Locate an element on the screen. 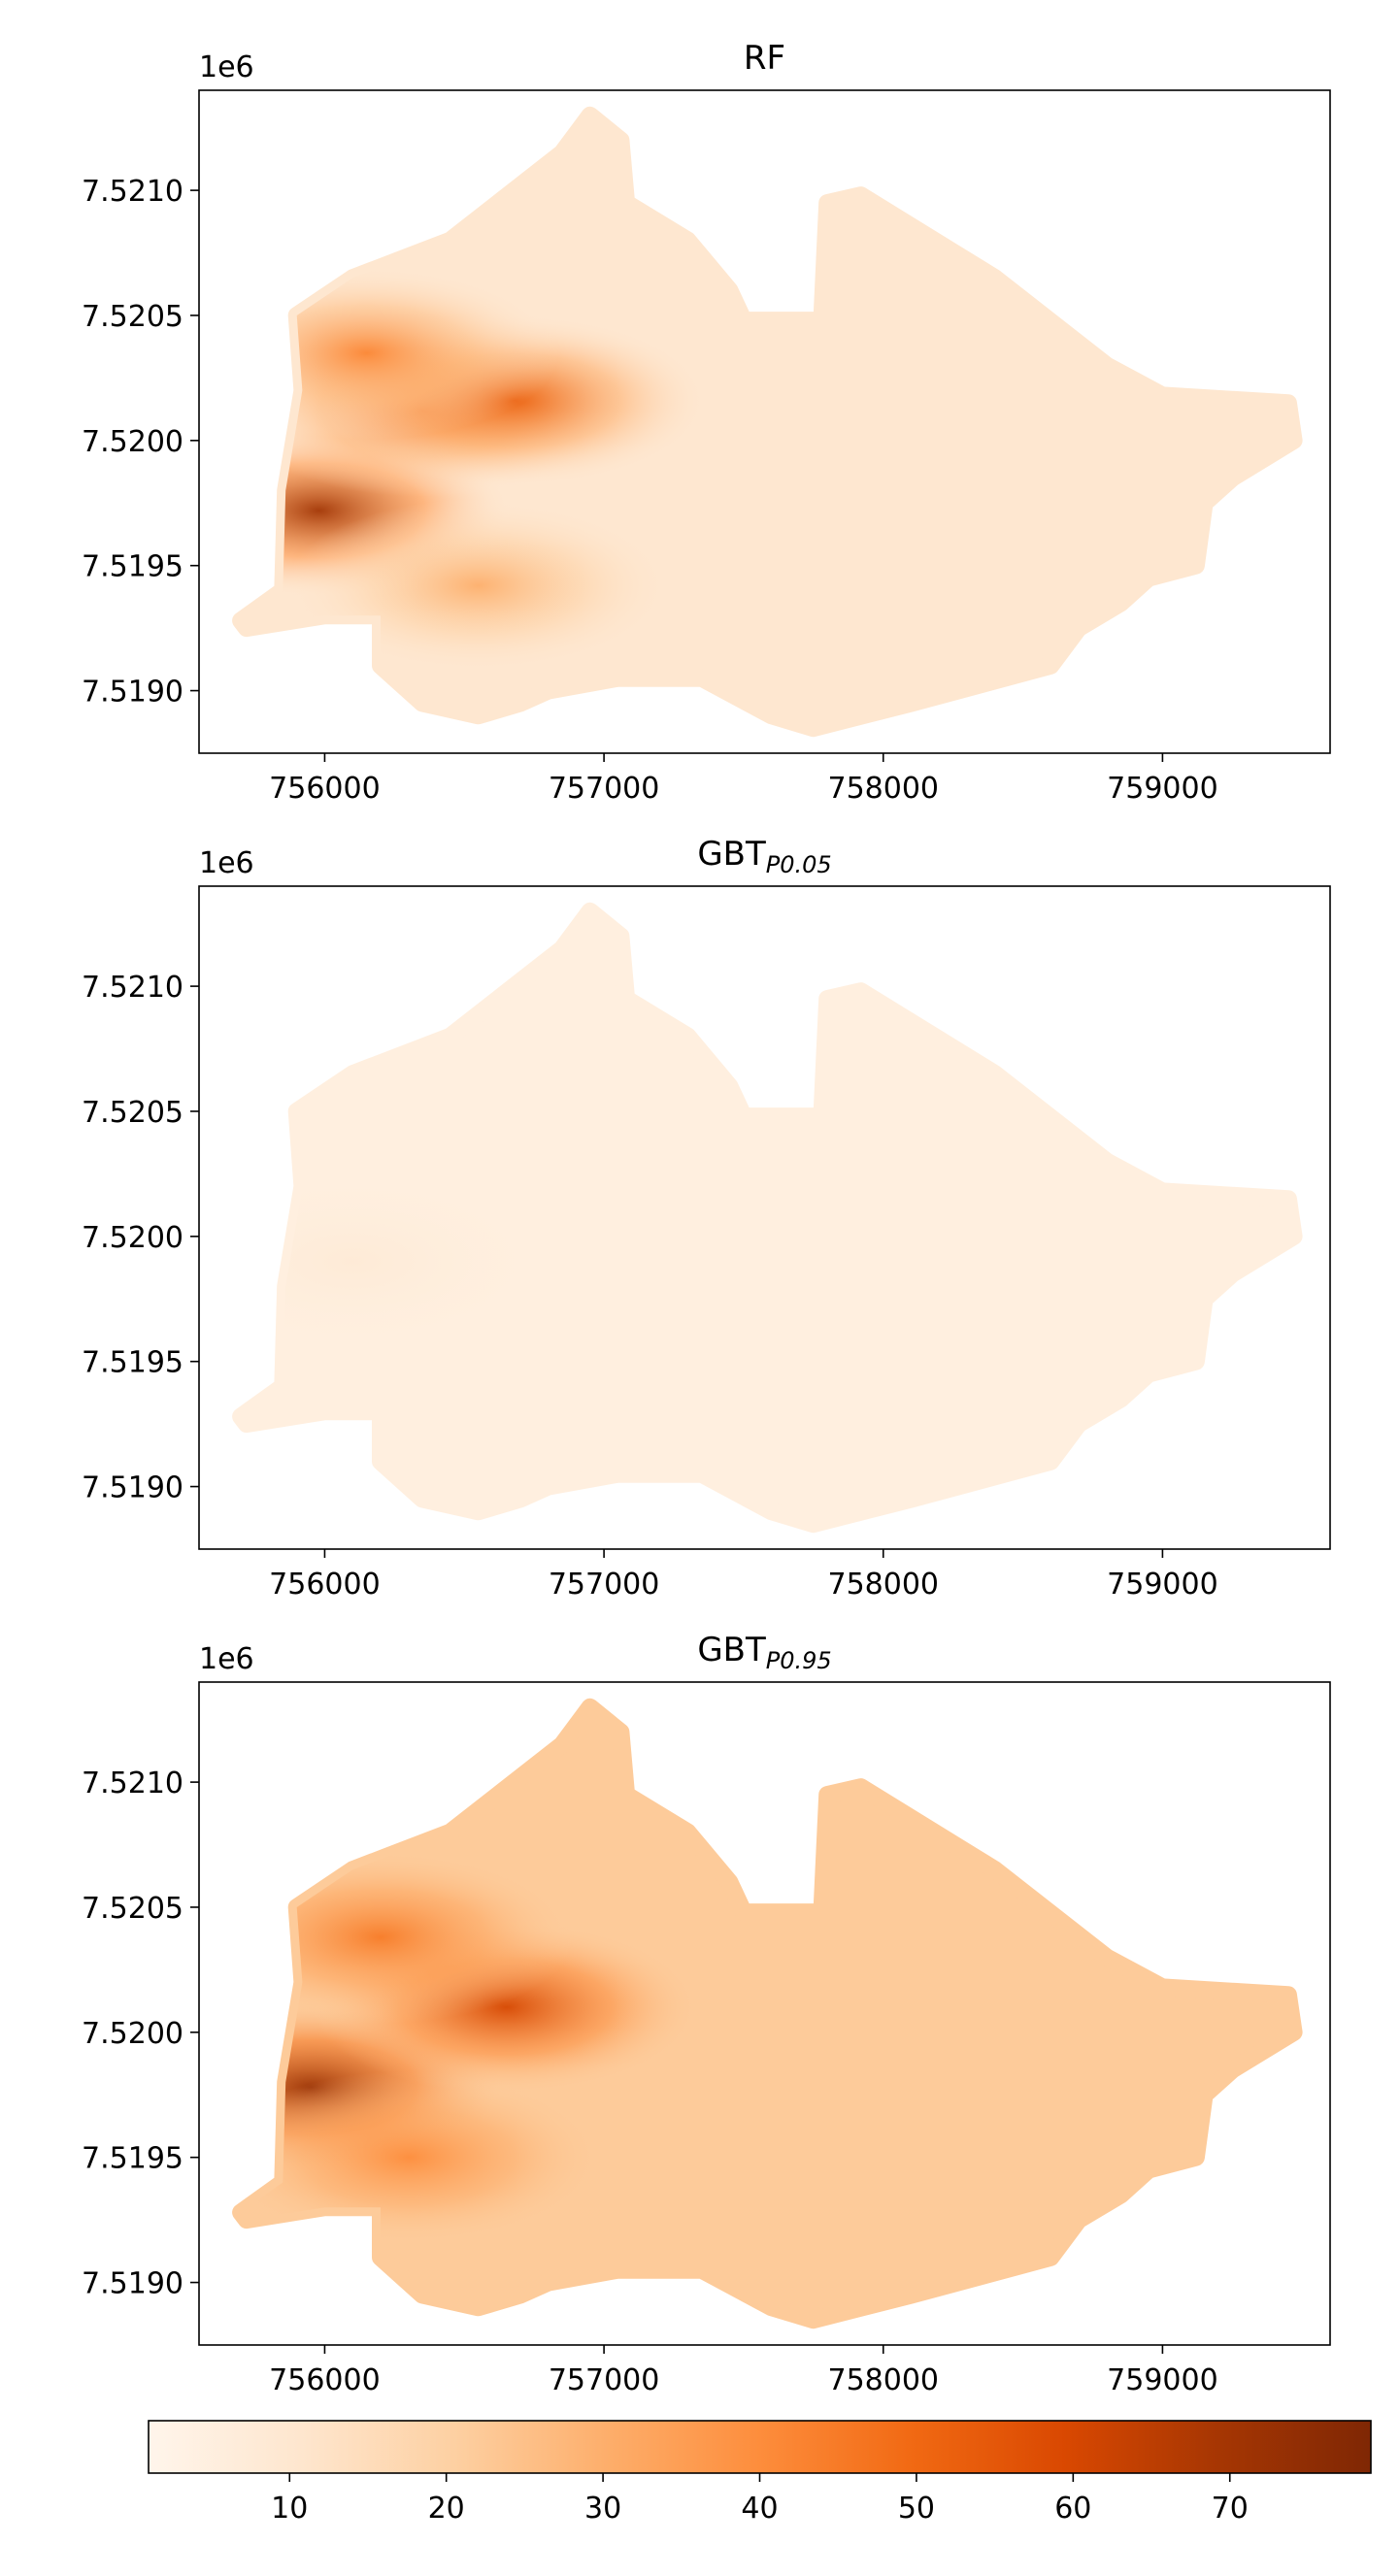 Image resolution: width=1400 pixels, height=2576 pixels. colorbar-tick-label: 70 is located at coordinates (1230, 2509).